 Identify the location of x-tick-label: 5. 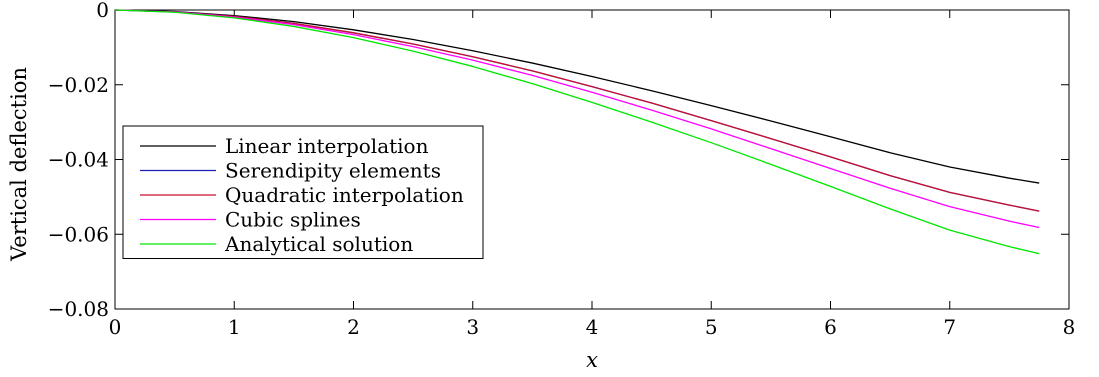
(711, 327).